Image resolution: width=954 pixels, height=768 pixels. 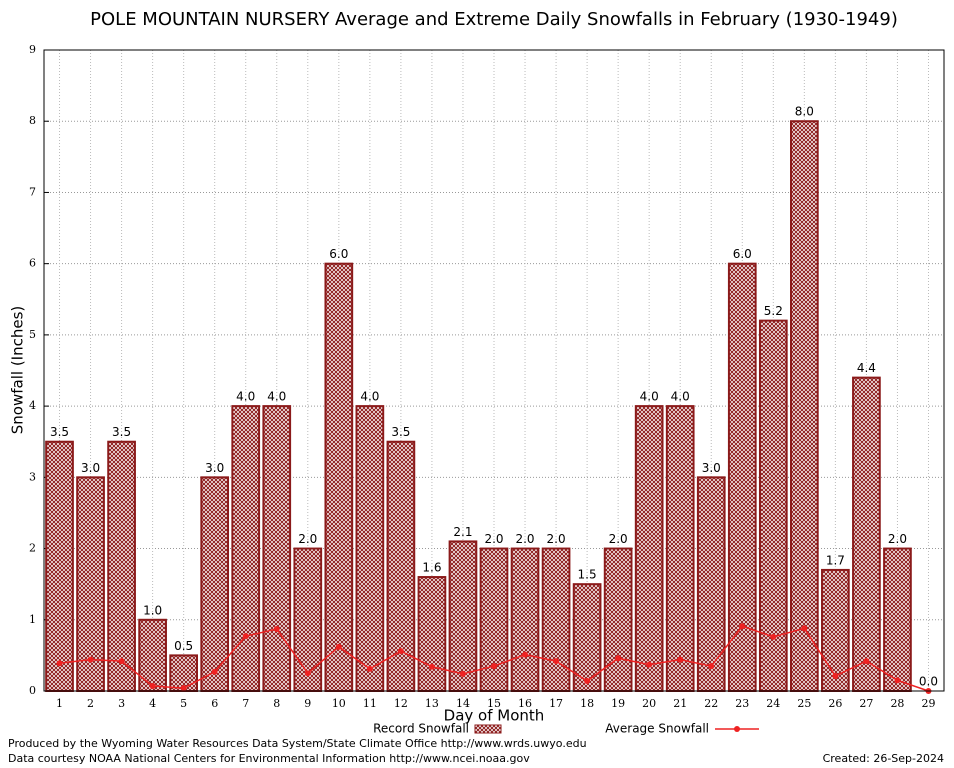 What do you see at coordinates (928, 682) in the screenshot?
I see `value-label: 0.0` at bounding box center [928, 682].